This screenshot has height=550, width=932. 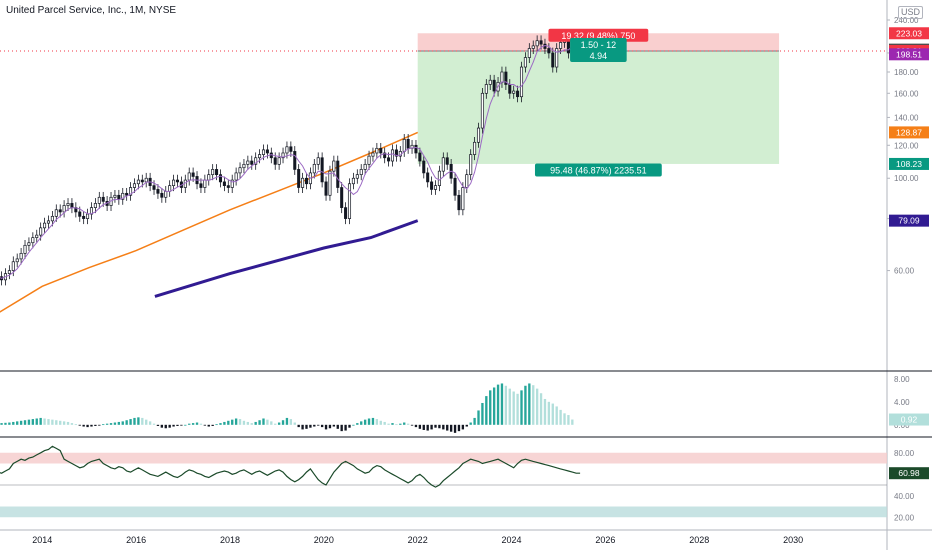 I want to click on stop-label: 19.32 (9.48%) 750, so click(x=598, y=36).